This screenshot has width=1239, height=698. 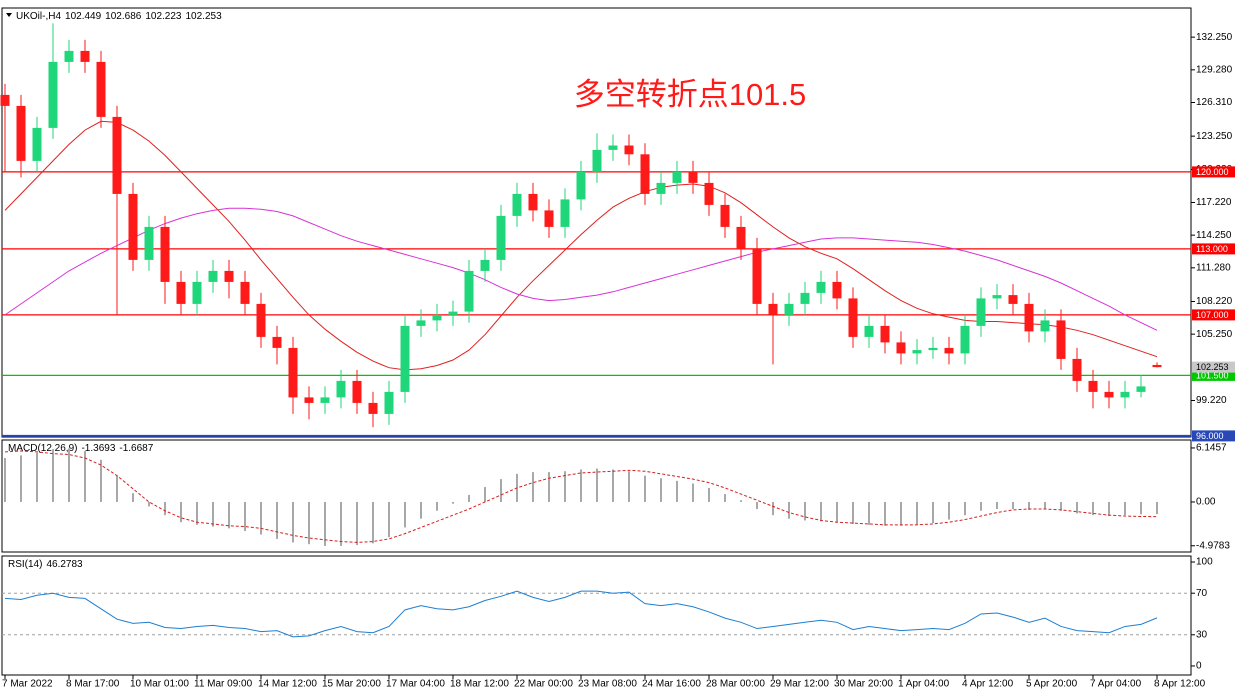 What do you see at coordinates (351, 684) in the screenshot?
I see `x-tick-label: 15 Mar 20:00` at bounding box center [351, 684].